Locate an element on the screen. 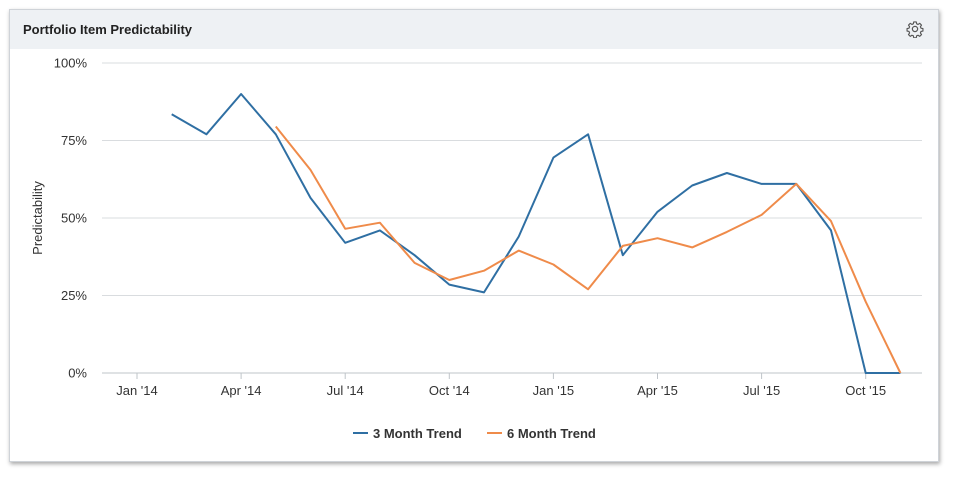  y-tick-label: 50% is located at coordinates (74, 218).